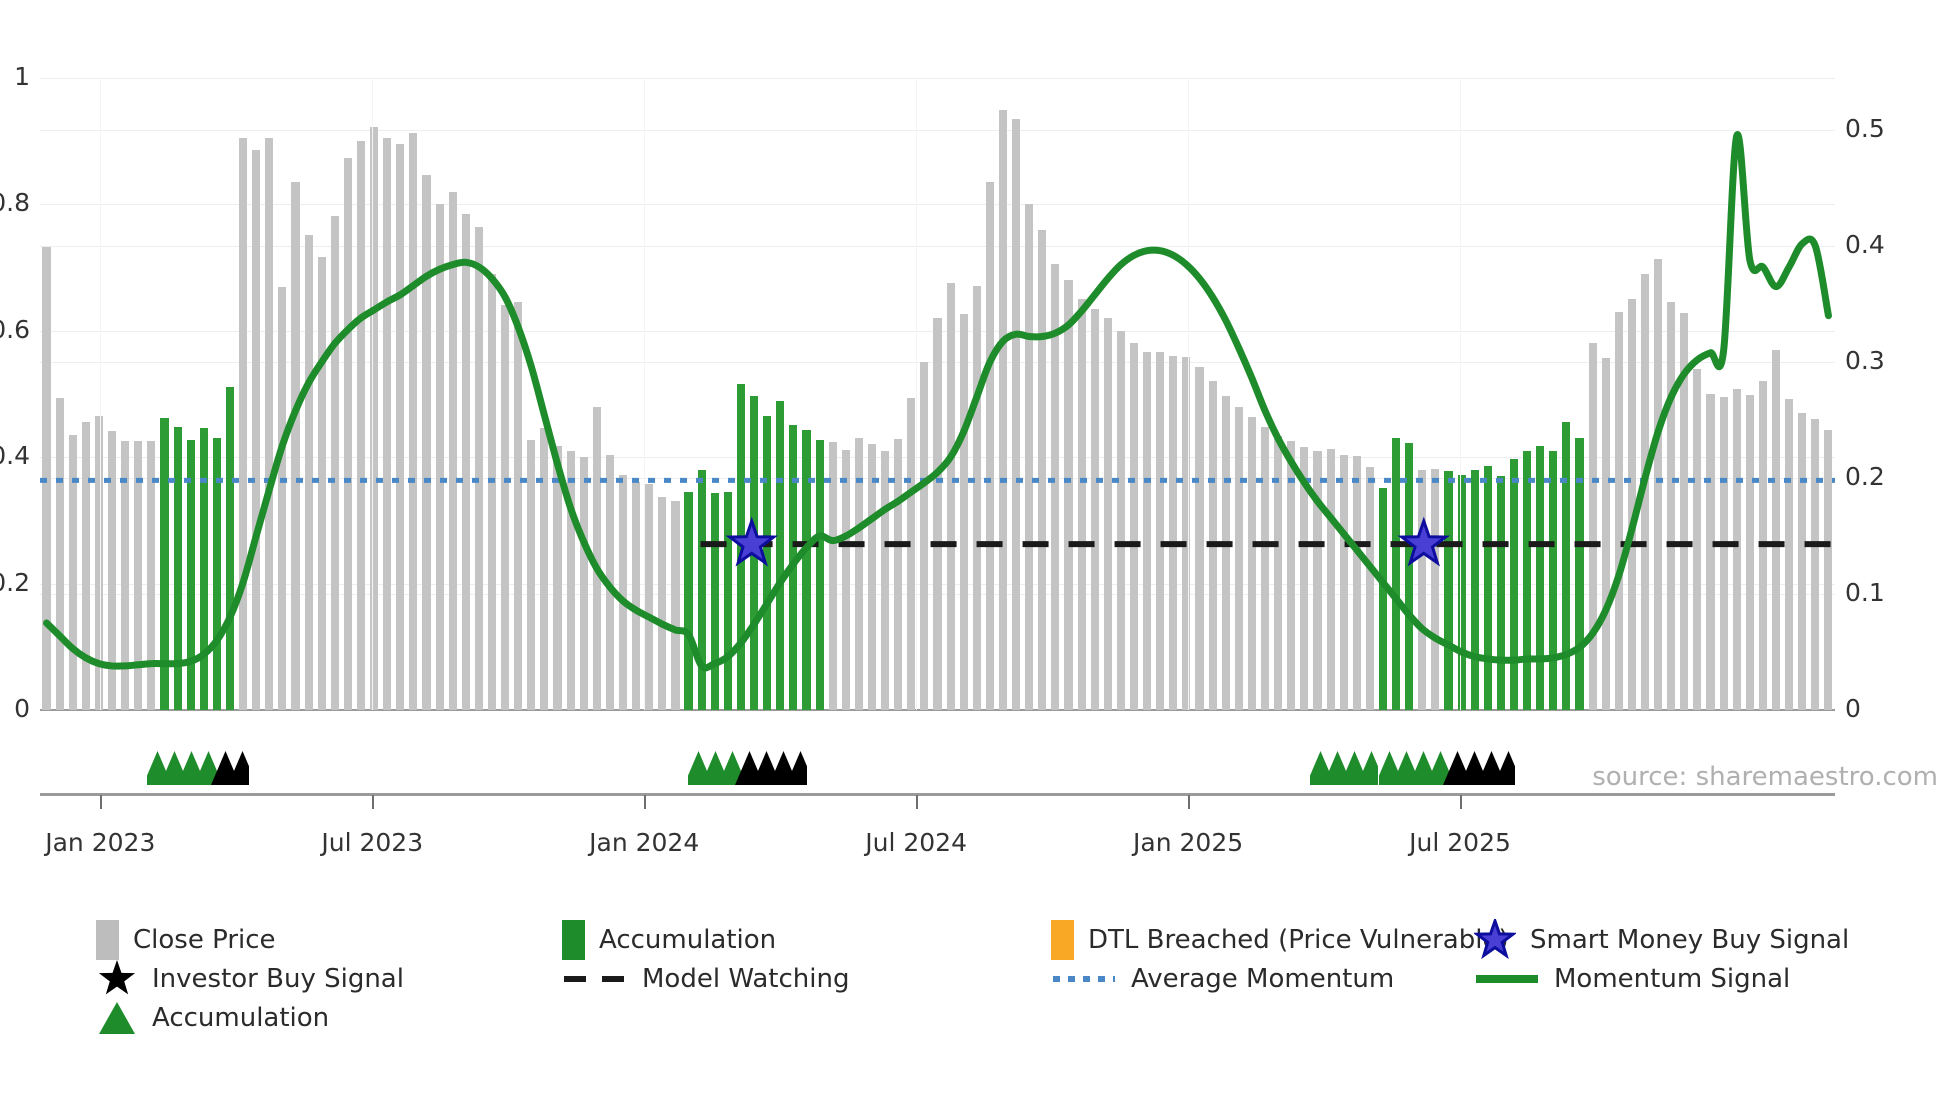 This screenshot has height=1102, width=1960. Describe the element at coordinates (250, 978) in the screenshot. I see `legend-item-investor-buy-signal: Investor Buy Signal` at that location.